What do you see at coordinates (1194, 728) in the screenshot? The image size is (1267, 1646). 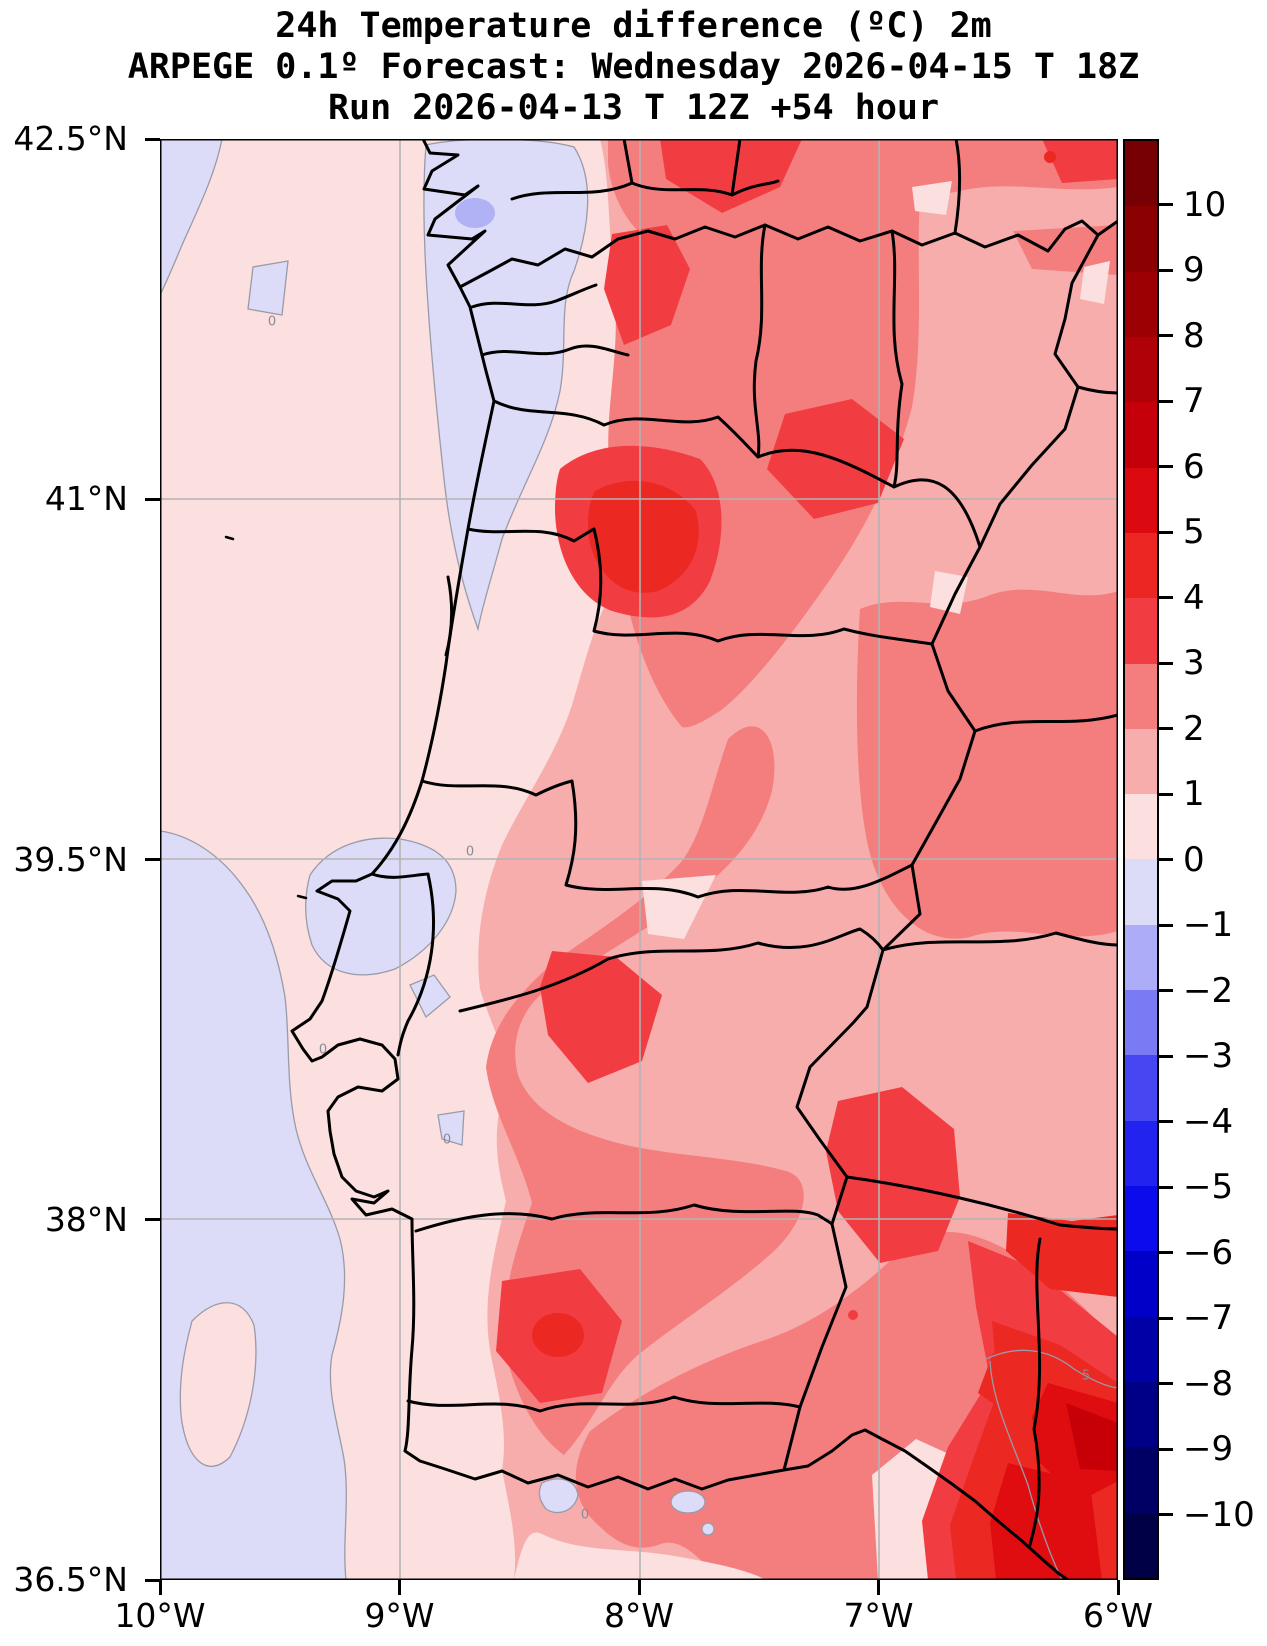 I see `colorbar-tick-label: 2` at bounding box center [1194, 728].